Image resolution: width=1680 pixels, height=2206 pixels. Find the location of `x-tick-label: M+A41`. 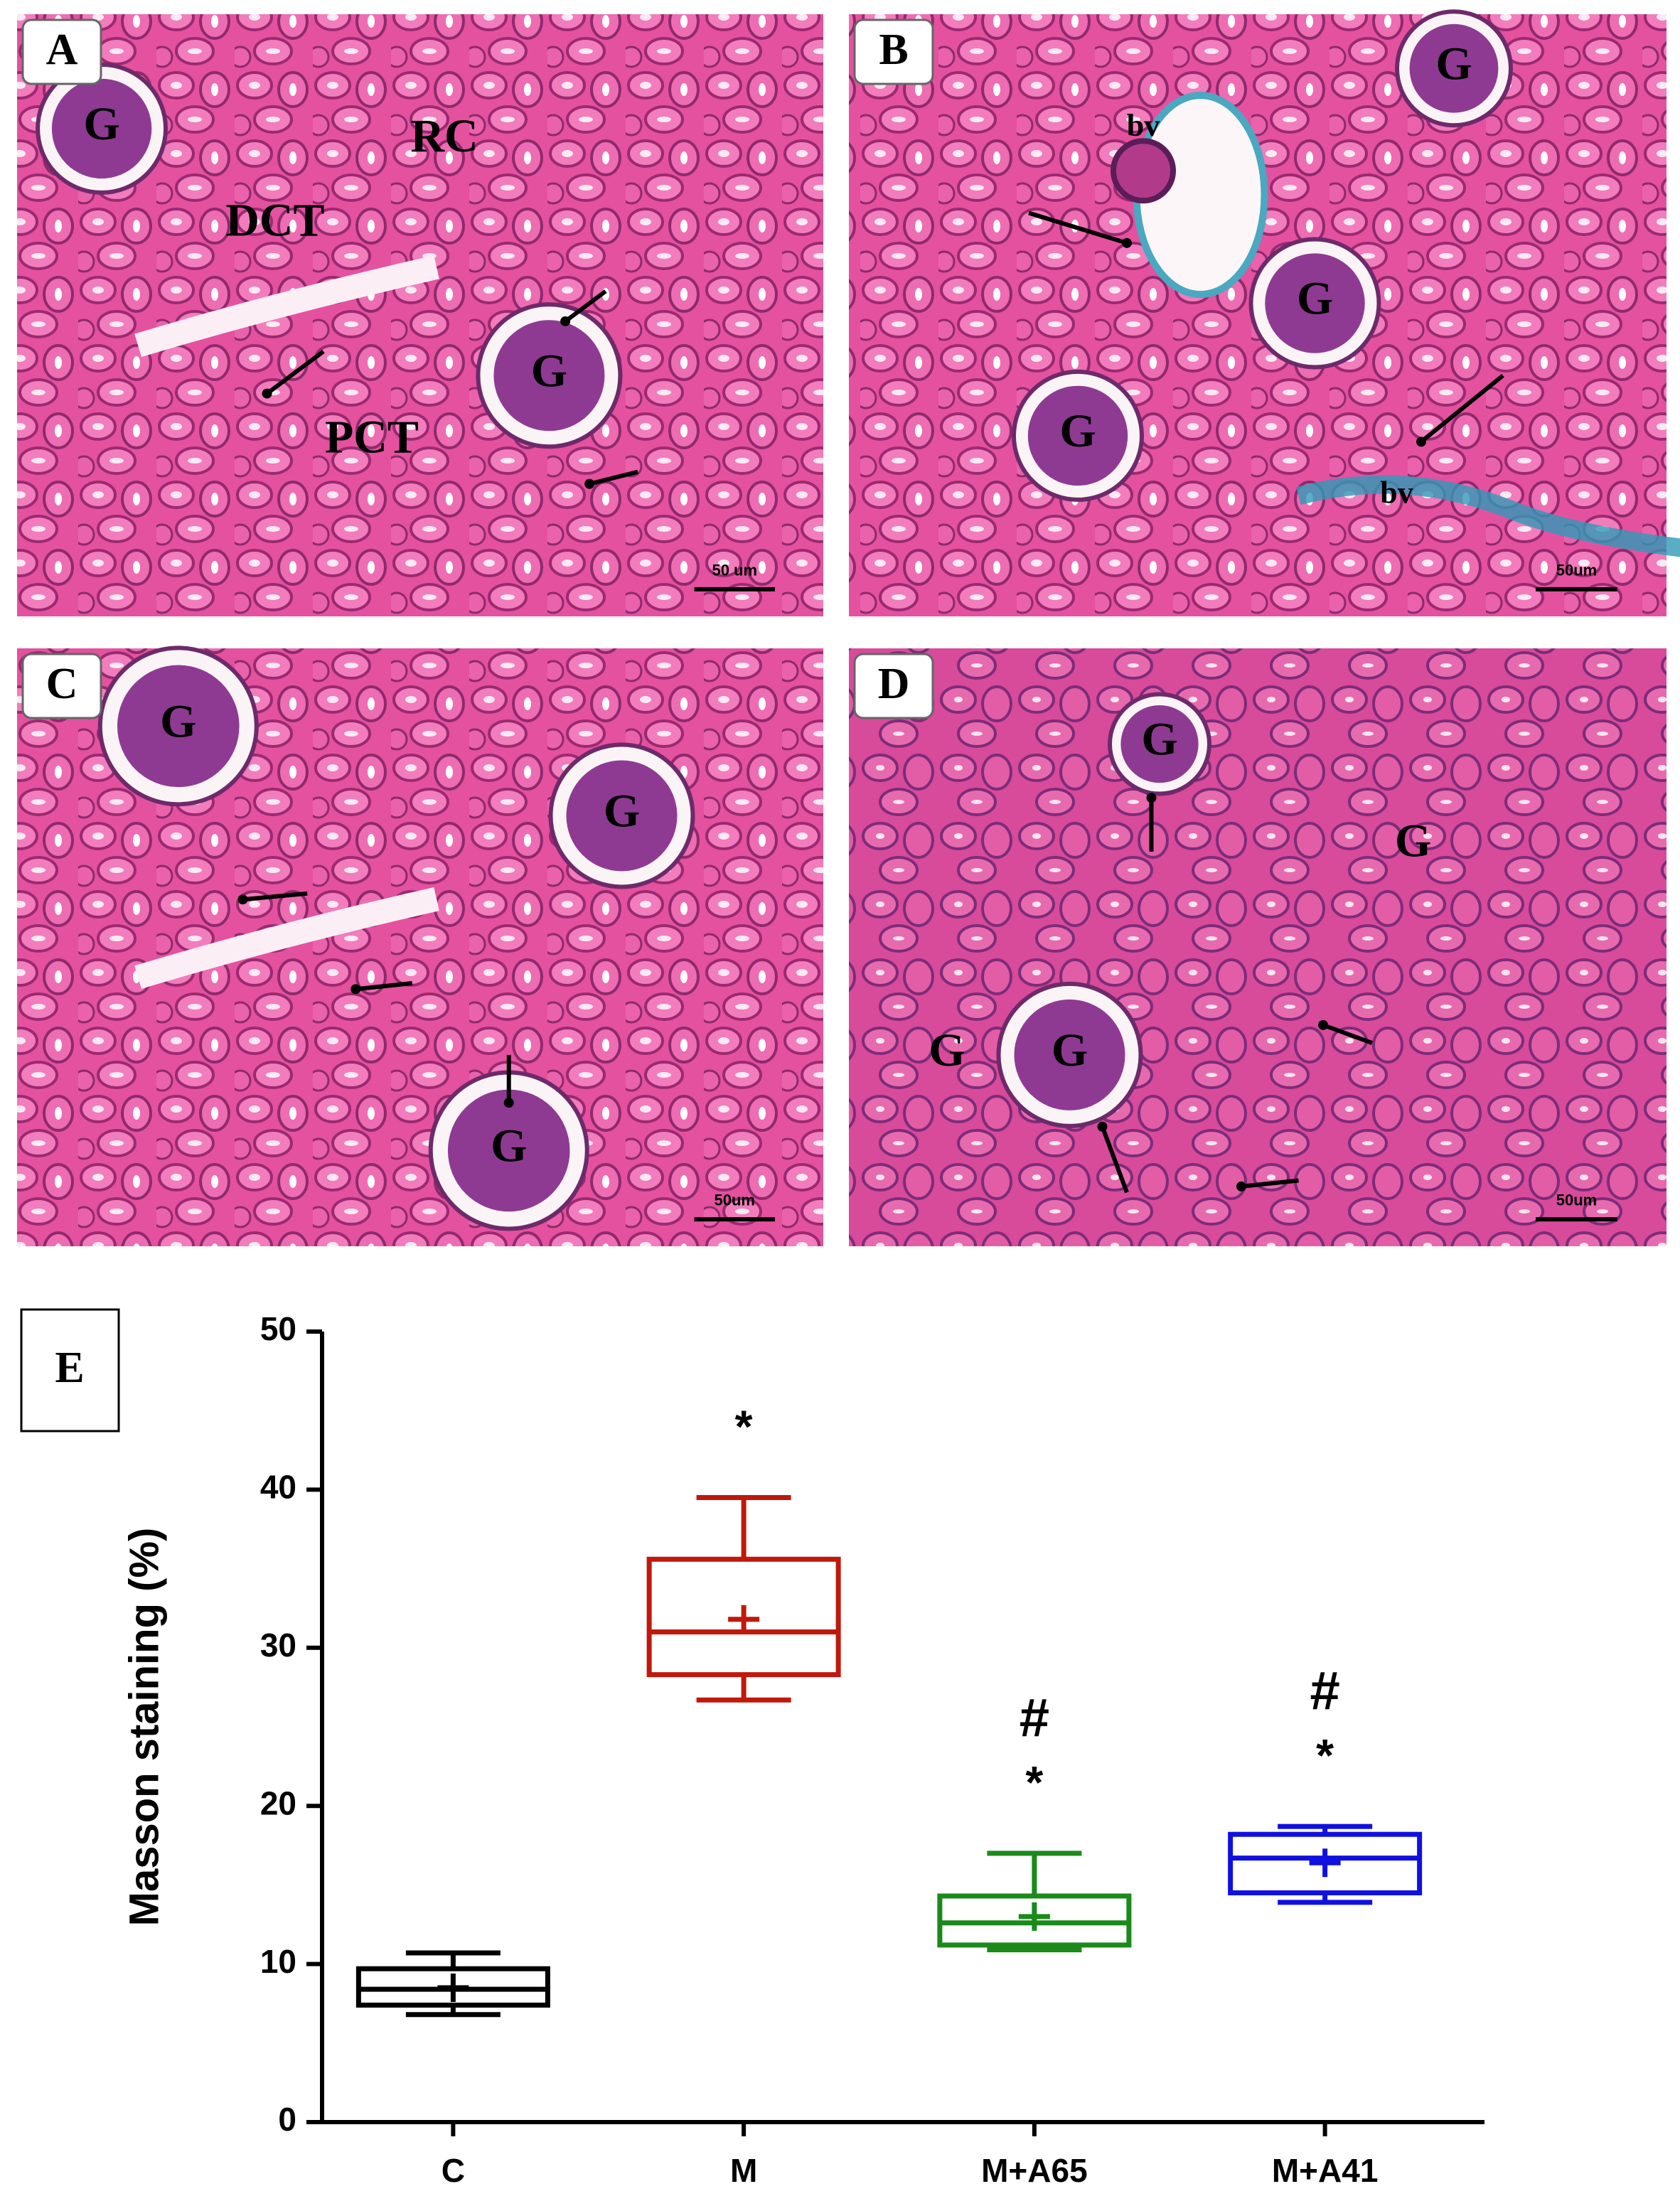

x-tick-label: M+A41 is located at coordinates (1325, 2171).